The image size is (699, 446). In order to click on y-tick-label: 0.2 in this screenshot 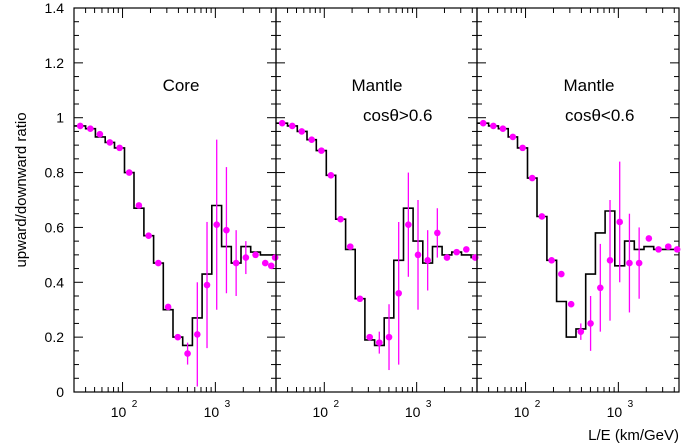, I will do `click(55, 337)`.